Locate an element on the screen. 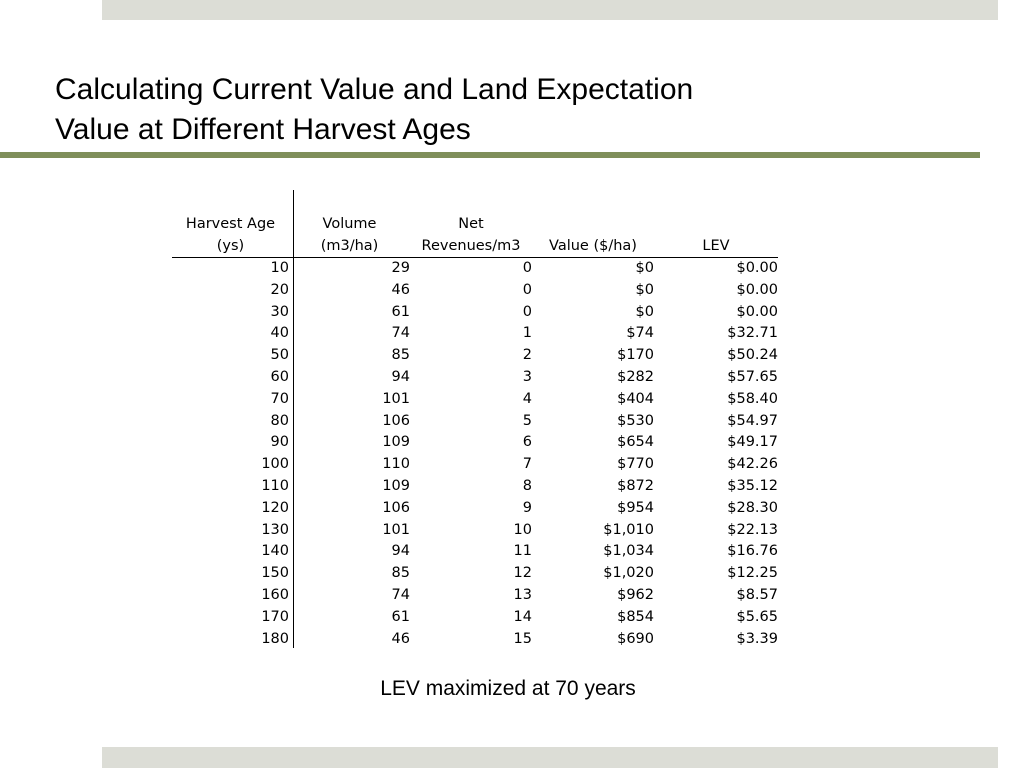  cell-harvest-age: 170 is located at coordinates (275, 616).